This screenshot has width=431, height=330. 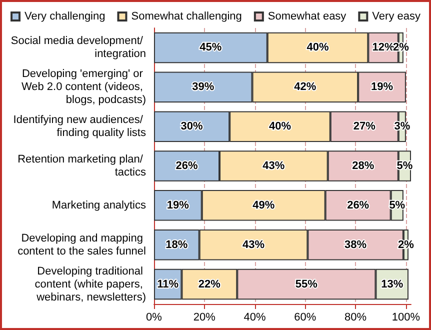 I want to click on data-label: 42%, so click(x=305, y=87).